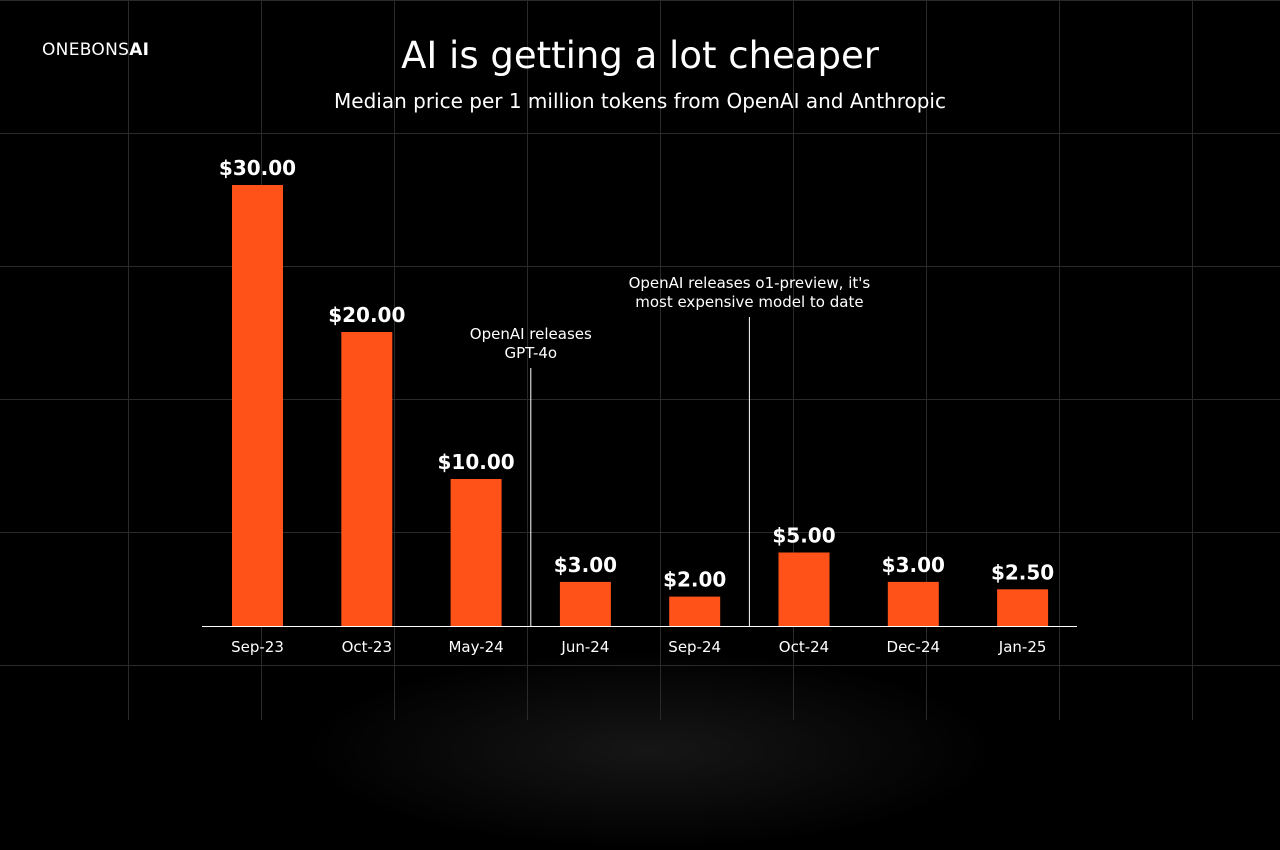 This screenshot has height=850, width=1280. Describe the element at coordinates (804, 647) in the screenshot. I see `x-tick-label: Oct-24` at that location.